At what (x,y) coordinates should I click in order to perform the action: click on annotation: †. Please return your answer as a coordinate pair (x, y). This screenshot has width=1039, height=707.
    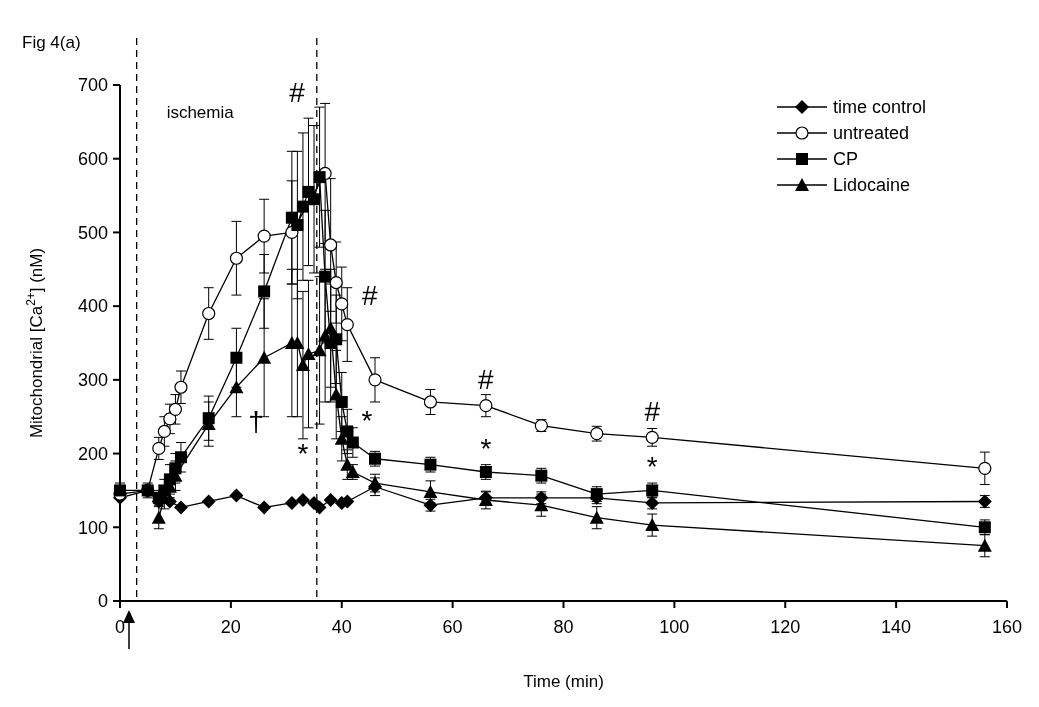
    Looking at the image, I should click on (256, 421).